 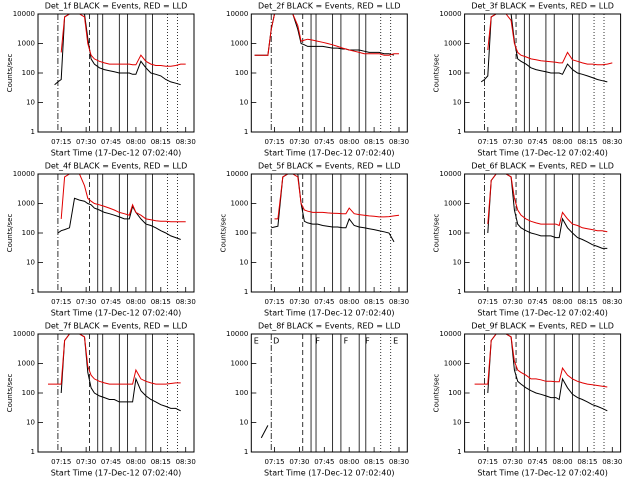 What do you see at coordinates (329, 326) in the screenshot?
I see `chart-title: Det_8f BLACK = Events, RED = LLD` at bounding box center [329, 326].